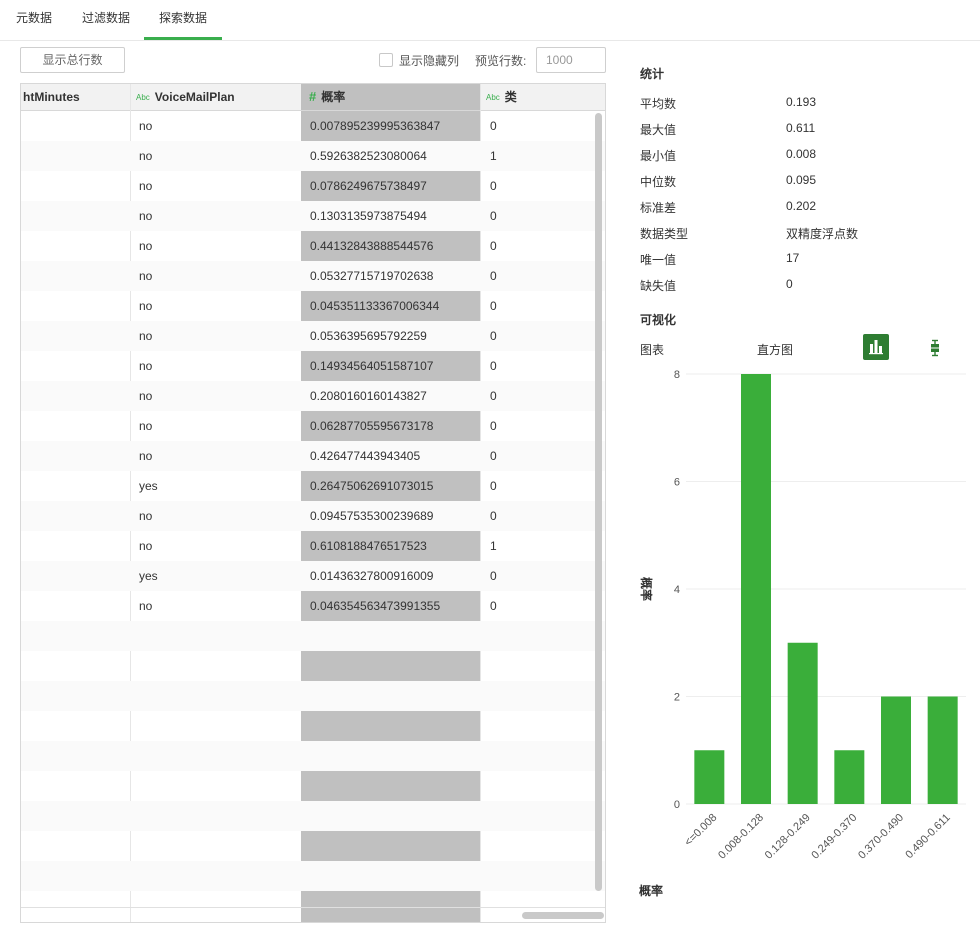  What do you see at coordinates (651, 891) in the screenshot?
I see `x-axis-title: 概率` at bounding box center [651, 891].